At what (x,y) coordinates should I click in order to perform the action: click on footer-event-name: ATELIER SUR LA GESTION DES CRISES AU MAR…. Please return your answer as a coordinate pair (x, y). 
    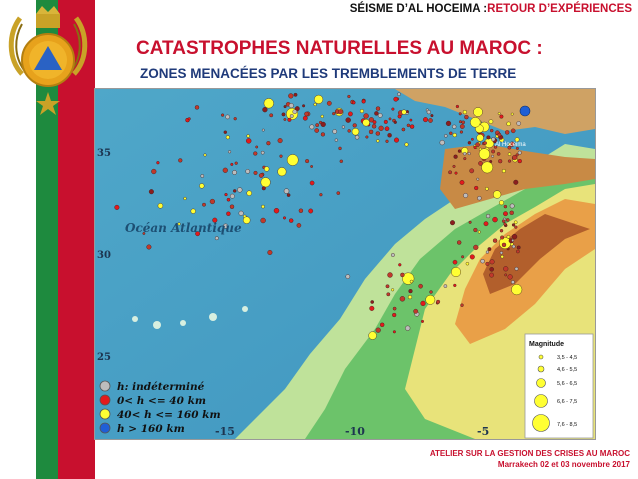
    Looking at the image, I should click on (529, 453).